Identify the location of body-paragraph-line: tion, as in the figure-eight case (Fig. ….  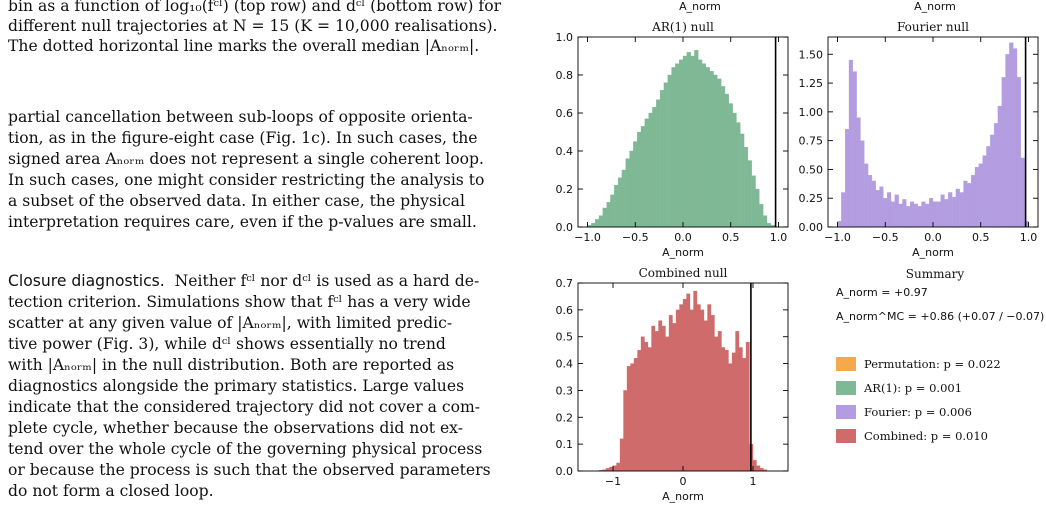
(243, 138).